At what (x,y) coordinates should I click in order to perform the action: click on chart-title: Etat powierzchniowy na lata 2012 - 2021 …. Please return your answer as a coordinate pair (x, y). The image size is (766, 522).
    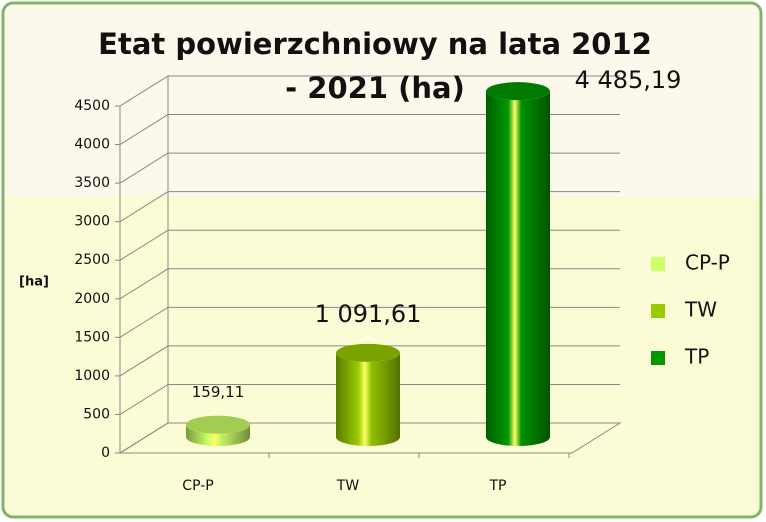
    Looking at the image, I should click on (375, 66).